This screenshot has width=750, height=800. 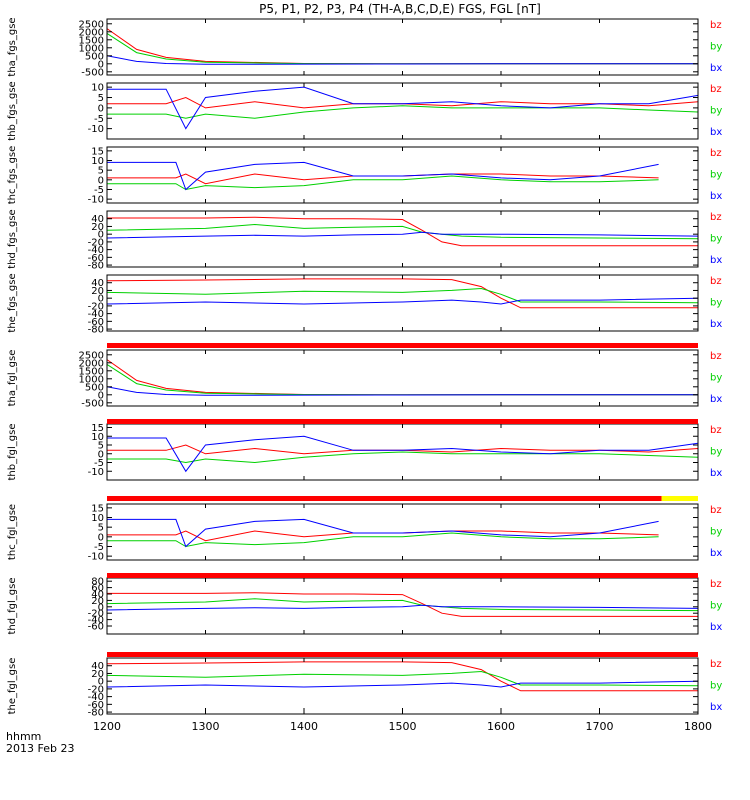 What do you see at coordinates (91, 24) in the screenshot?
I see `y-tick-label: 2500` at bounding box center [91, 24].